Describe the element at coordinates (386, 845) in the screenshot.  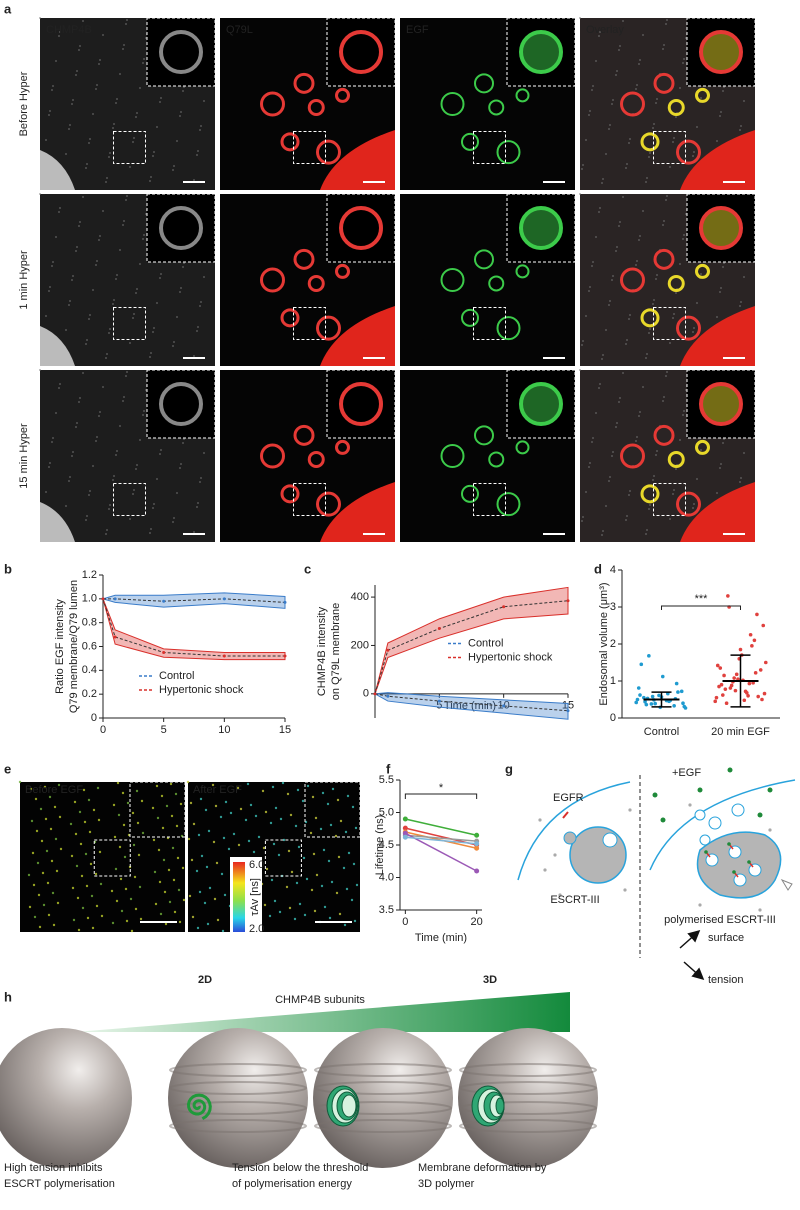
I see `y-tick-label: 4.5` at that location.